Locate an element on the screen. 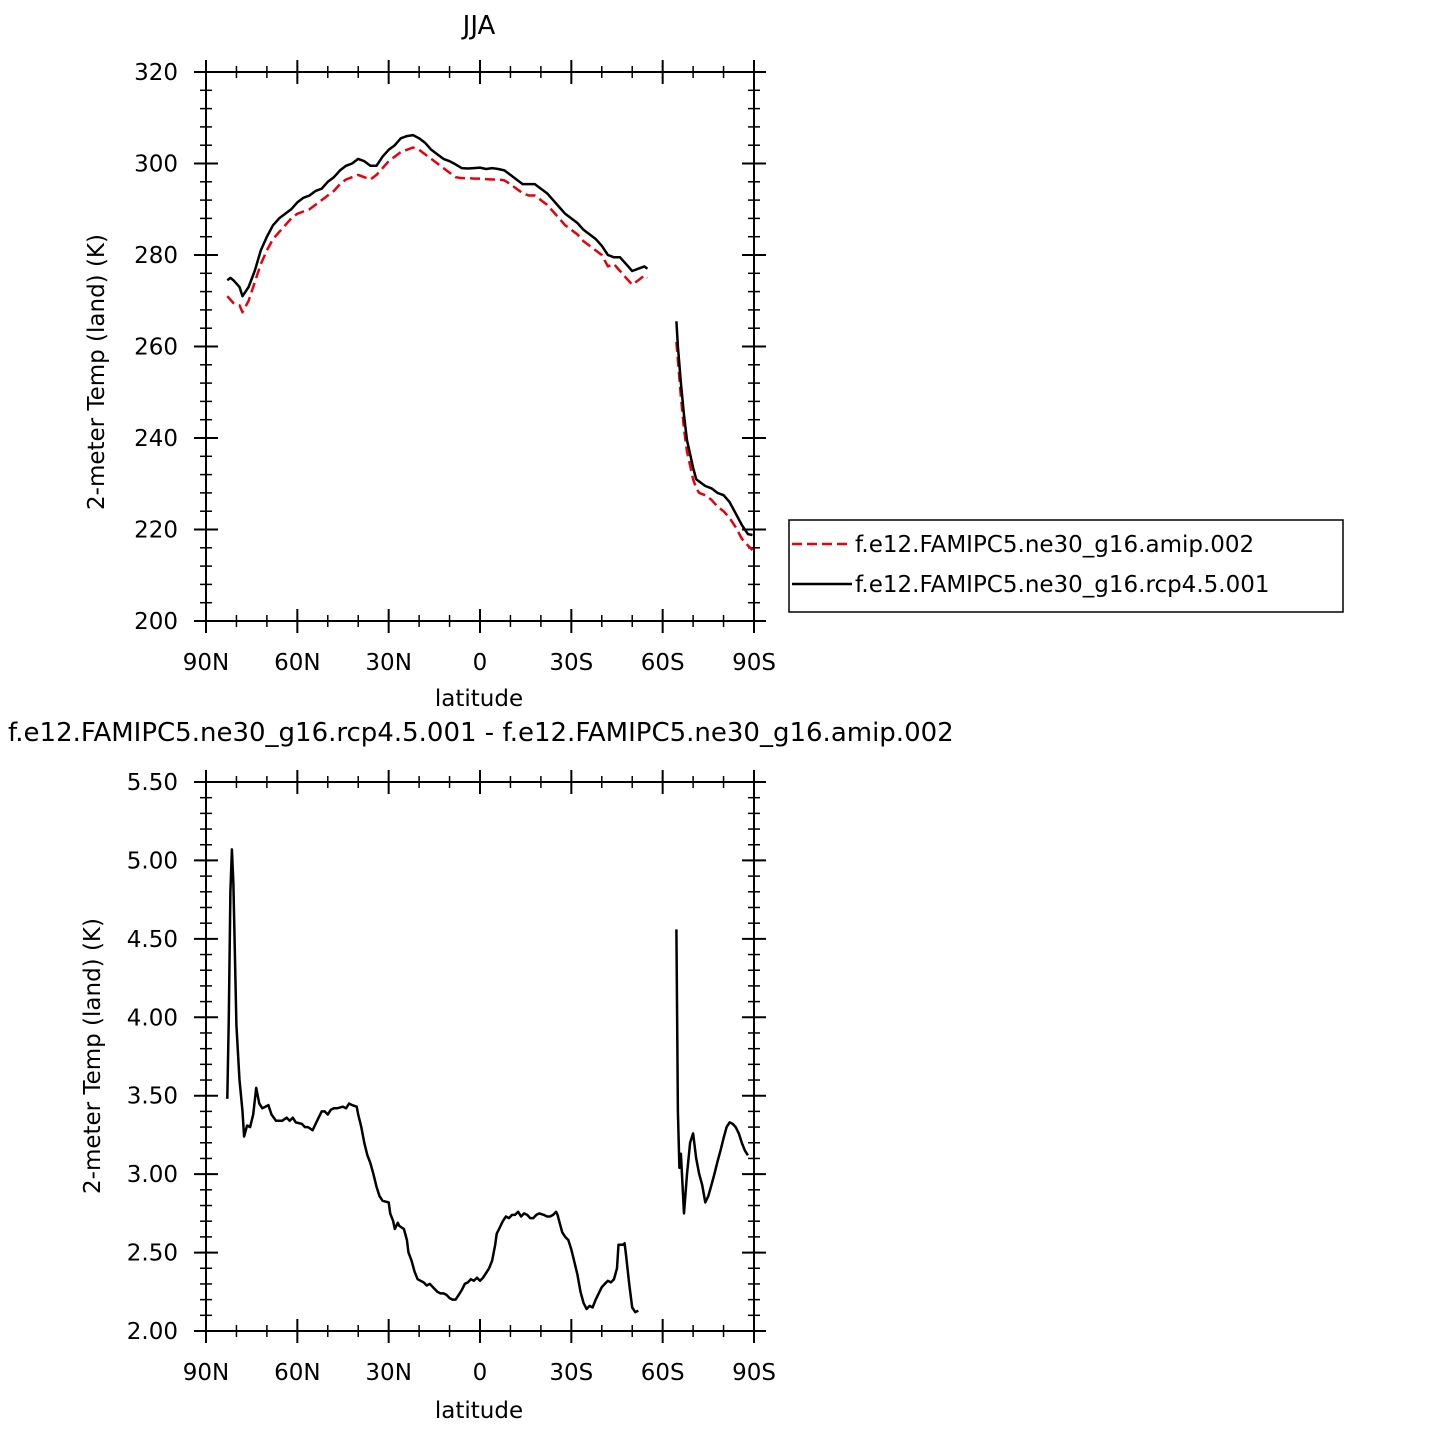 The height and width of the screenshot is (1430, 1430). top-x-tick-label: 90S is located at coordinates (754, 663).